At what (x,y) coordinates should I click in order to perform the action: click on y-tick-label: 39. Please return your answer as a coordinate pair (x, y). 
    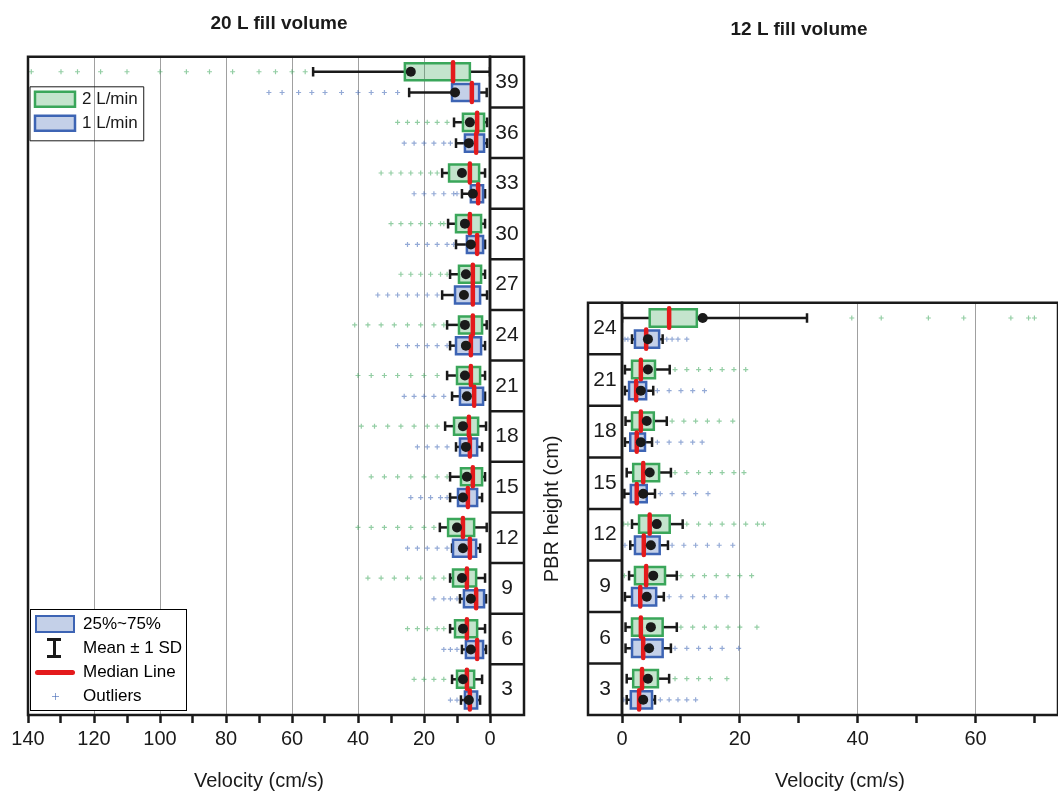
    Looking at the image, I should click on (507, 80).